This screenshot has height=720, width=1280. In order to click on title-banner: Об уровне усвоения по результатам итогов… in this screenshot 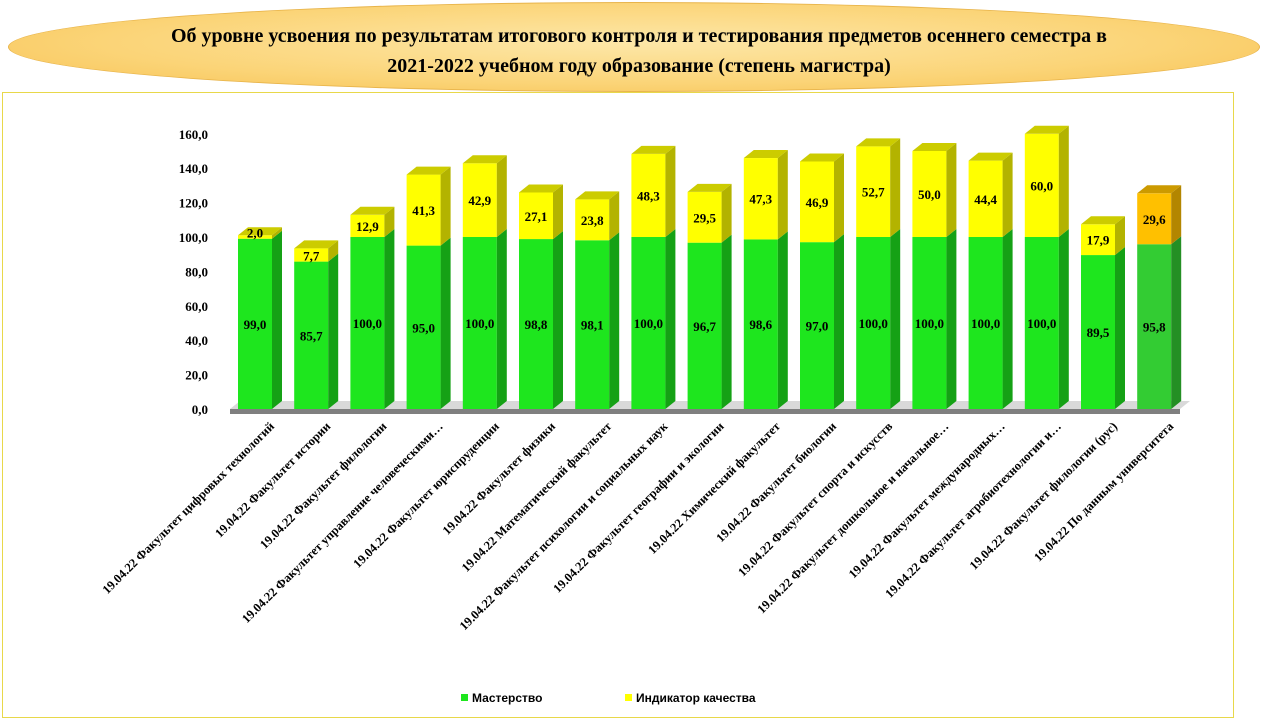, I will do `click(634, 47)`.